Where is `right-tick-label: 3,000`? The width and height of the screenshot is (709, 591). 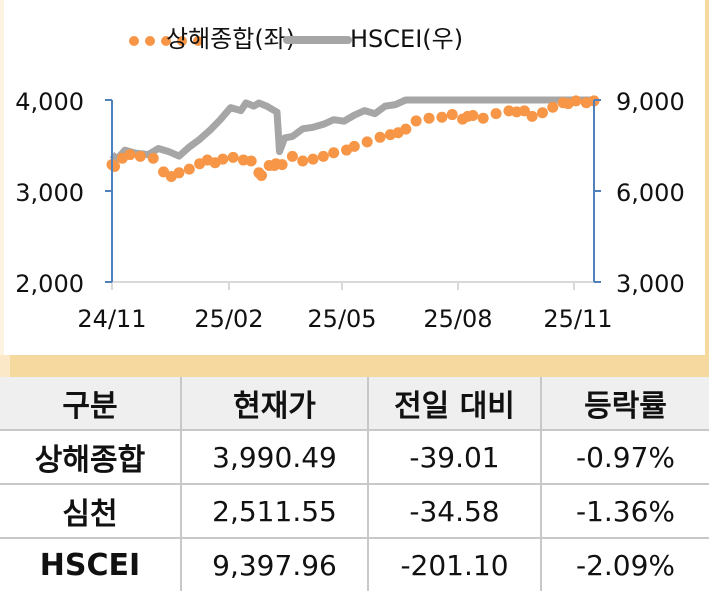
right-tick-label: 3,000 is located at coordinates (650, 284).